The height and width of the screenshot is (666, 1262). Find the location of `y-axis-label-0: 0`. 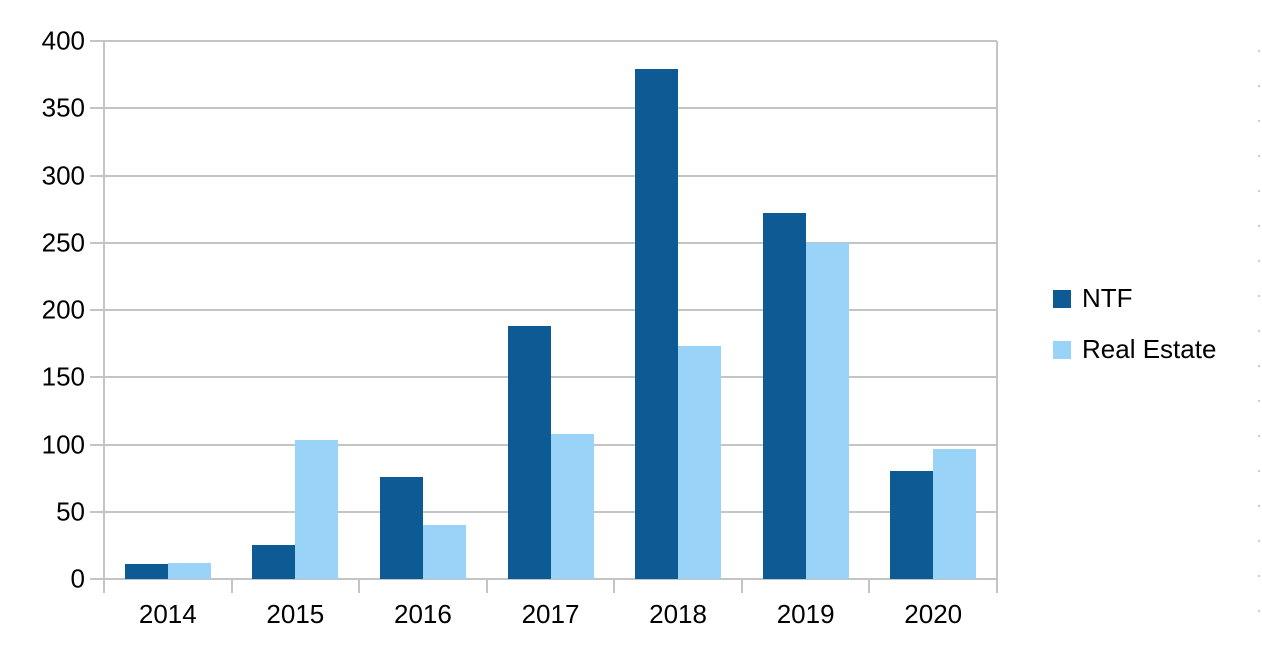

y-axis-label-0: 0 is located at coordinates (77, 578).